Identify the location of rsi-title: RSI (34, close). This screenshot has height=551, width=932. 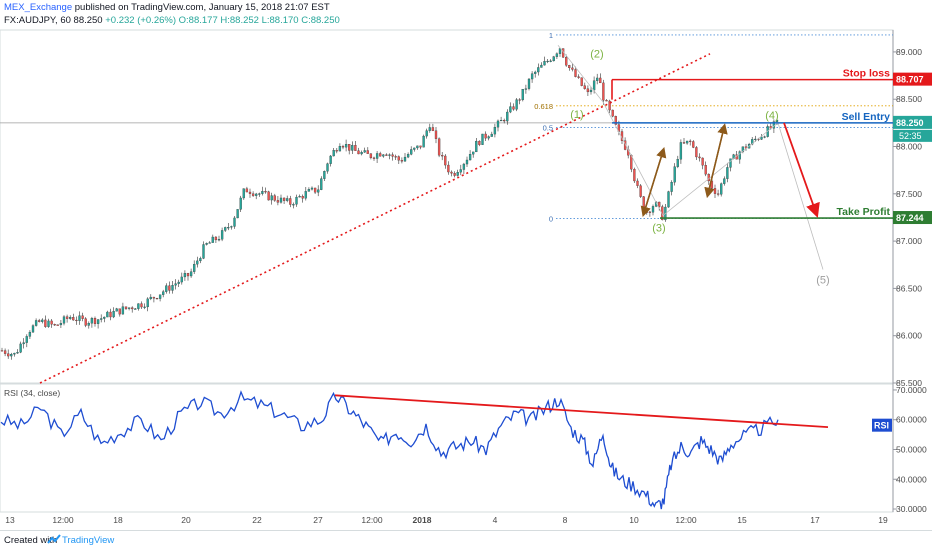
(32, 393).